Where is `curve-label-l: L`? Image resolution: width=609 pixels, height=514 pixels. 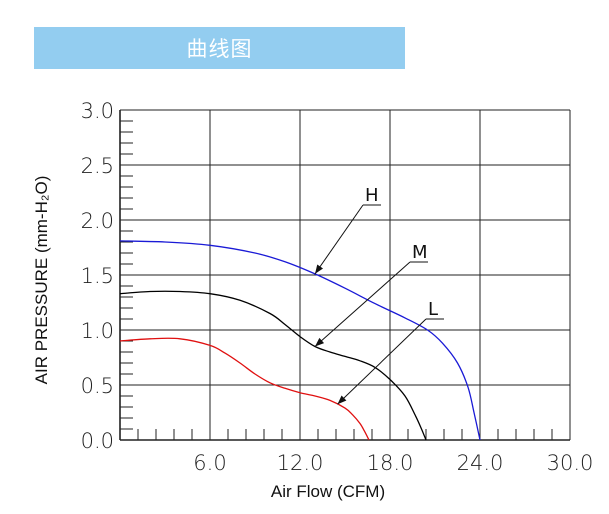 curve-label-l: L is located at coordinates (433, 309).